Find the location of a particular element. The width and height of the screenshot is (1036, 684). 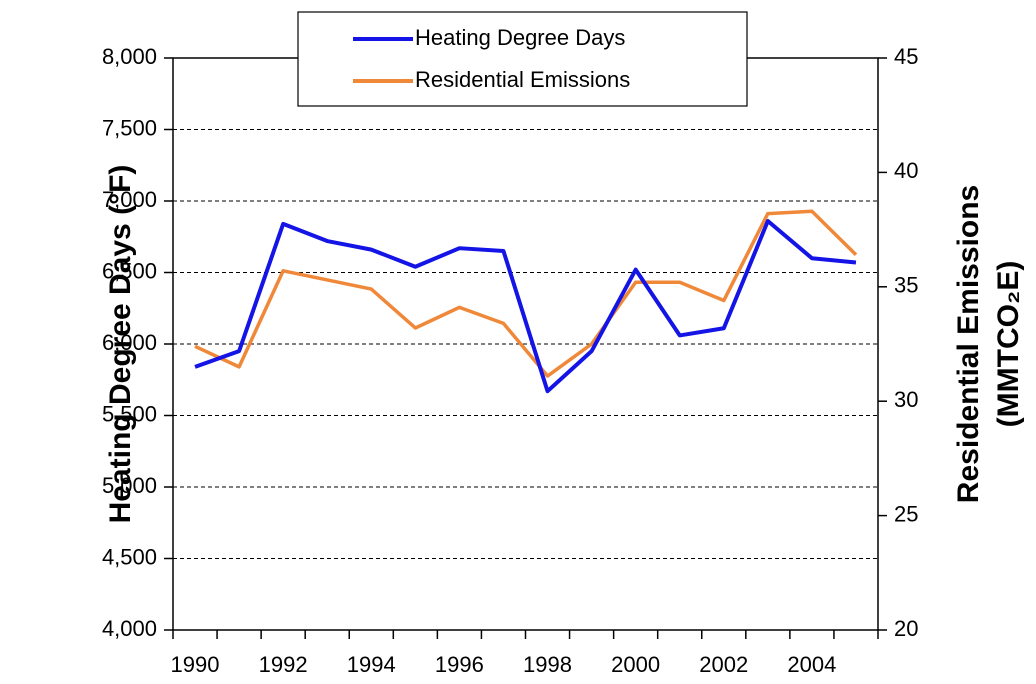

y2-axis-title: Residential Emissions is located at coordinates (968, 344).